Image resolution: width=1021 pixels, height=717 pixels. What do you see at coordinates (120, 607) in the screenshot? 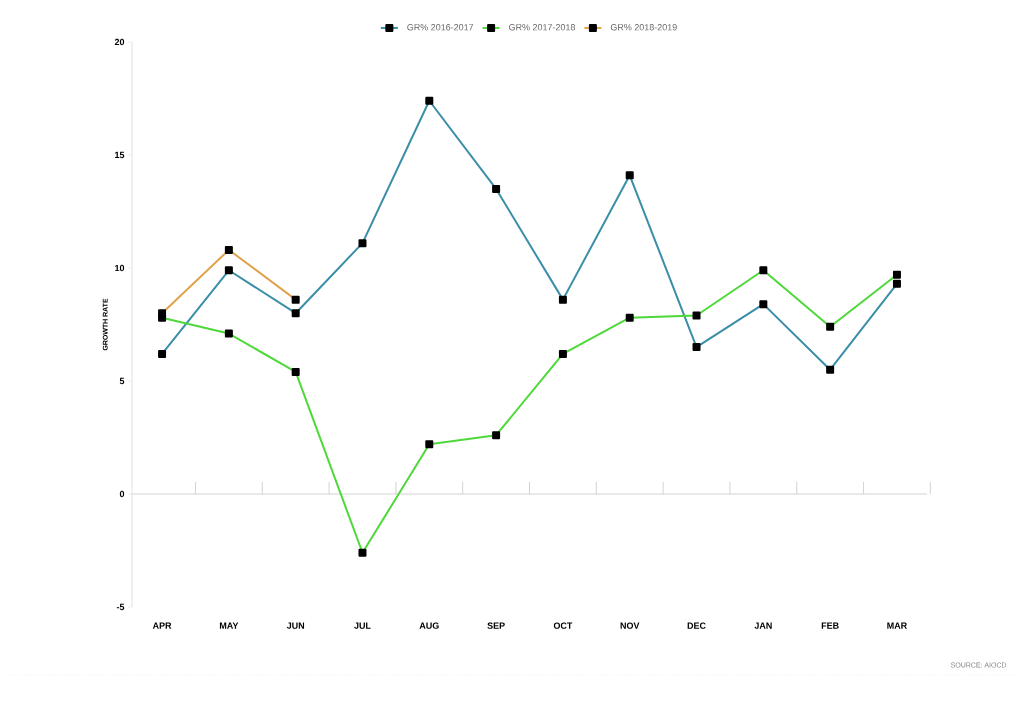
I see `y-tick-label: -5` at bounding box center [120, 607].